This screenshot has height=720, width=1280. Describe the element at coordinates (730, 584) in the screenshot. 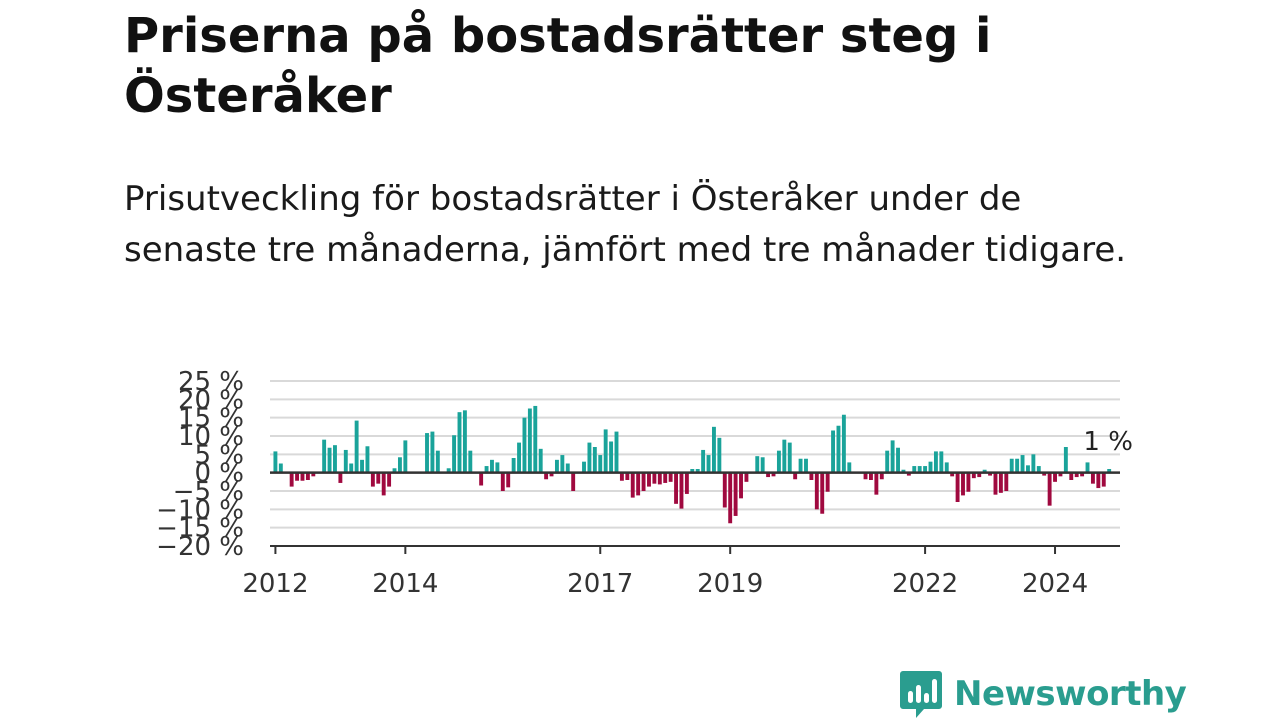

I see `x-tick-label: 2019` at that location.